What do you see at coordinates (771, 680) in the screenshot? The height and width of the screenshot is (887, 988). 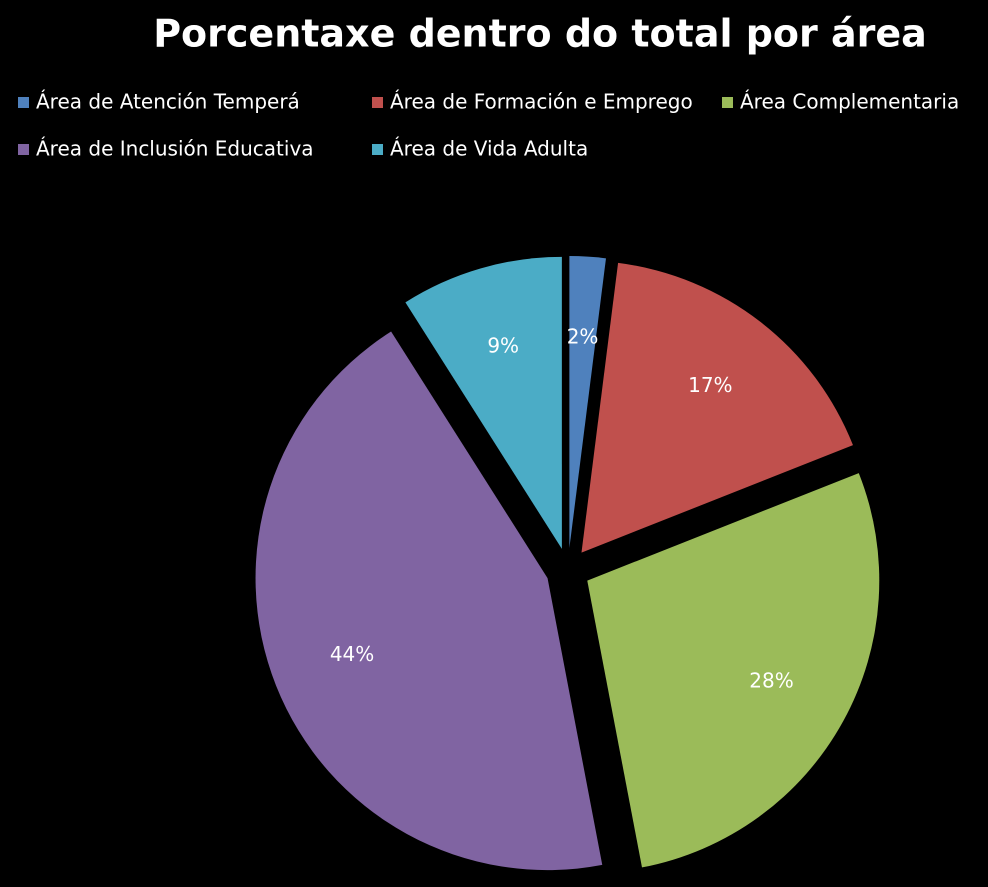 I see `data-label: 28%` at bounding box center [771, 680].